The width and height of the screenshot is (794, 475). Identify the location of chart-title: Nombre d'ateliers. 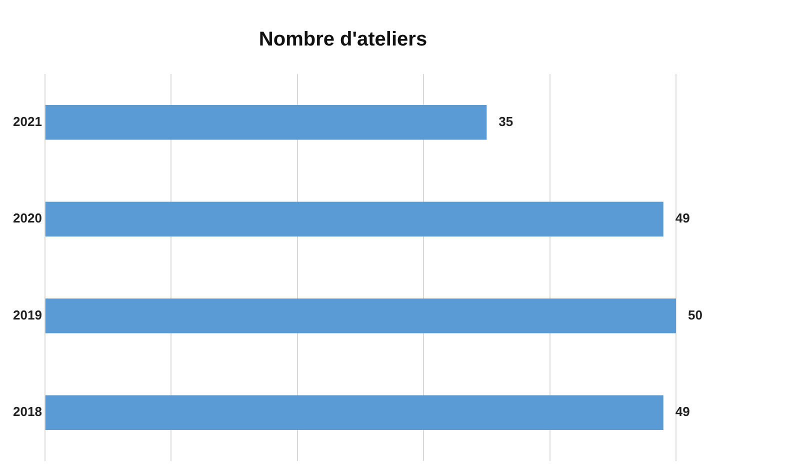
(343, 39).